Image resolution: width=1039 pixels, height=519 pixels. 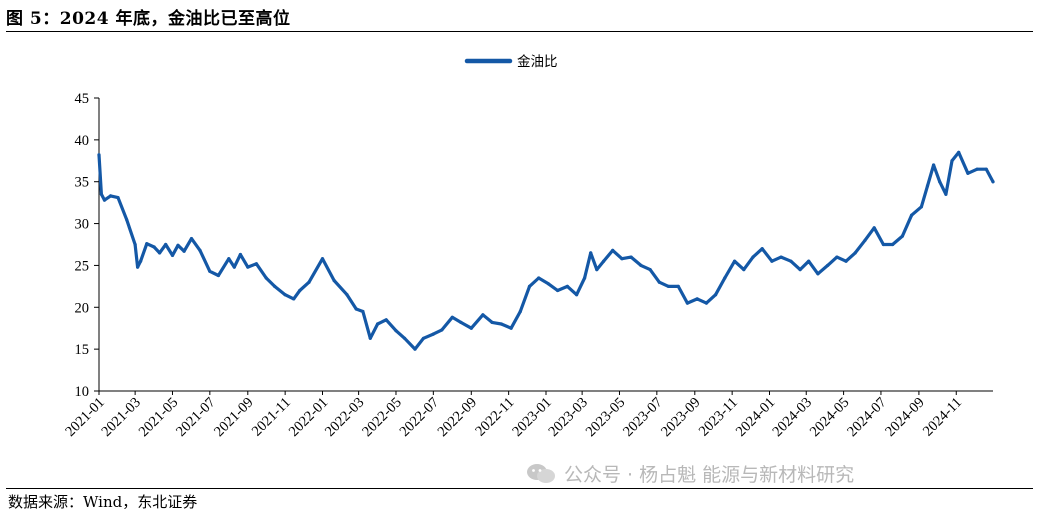 I want to click on legend-label: 金油比, so click(x=537, y=62).